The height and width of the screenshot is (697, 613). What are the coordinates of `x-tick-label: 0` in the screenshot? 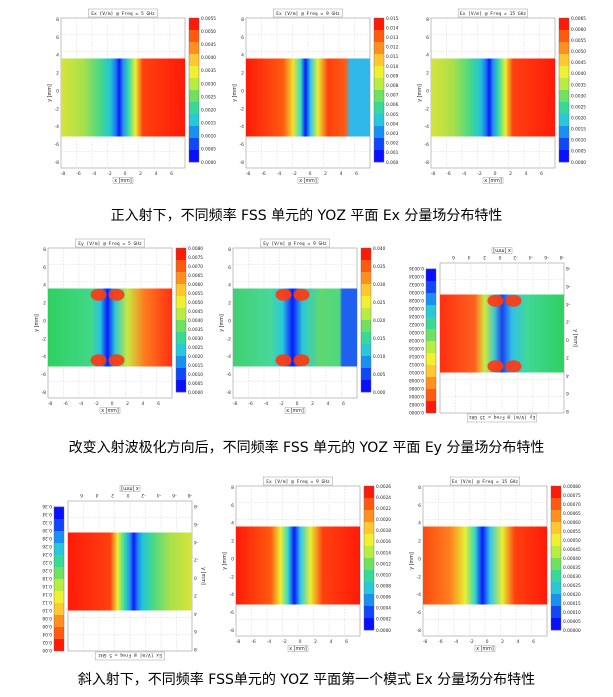 It's located at (487, 642).